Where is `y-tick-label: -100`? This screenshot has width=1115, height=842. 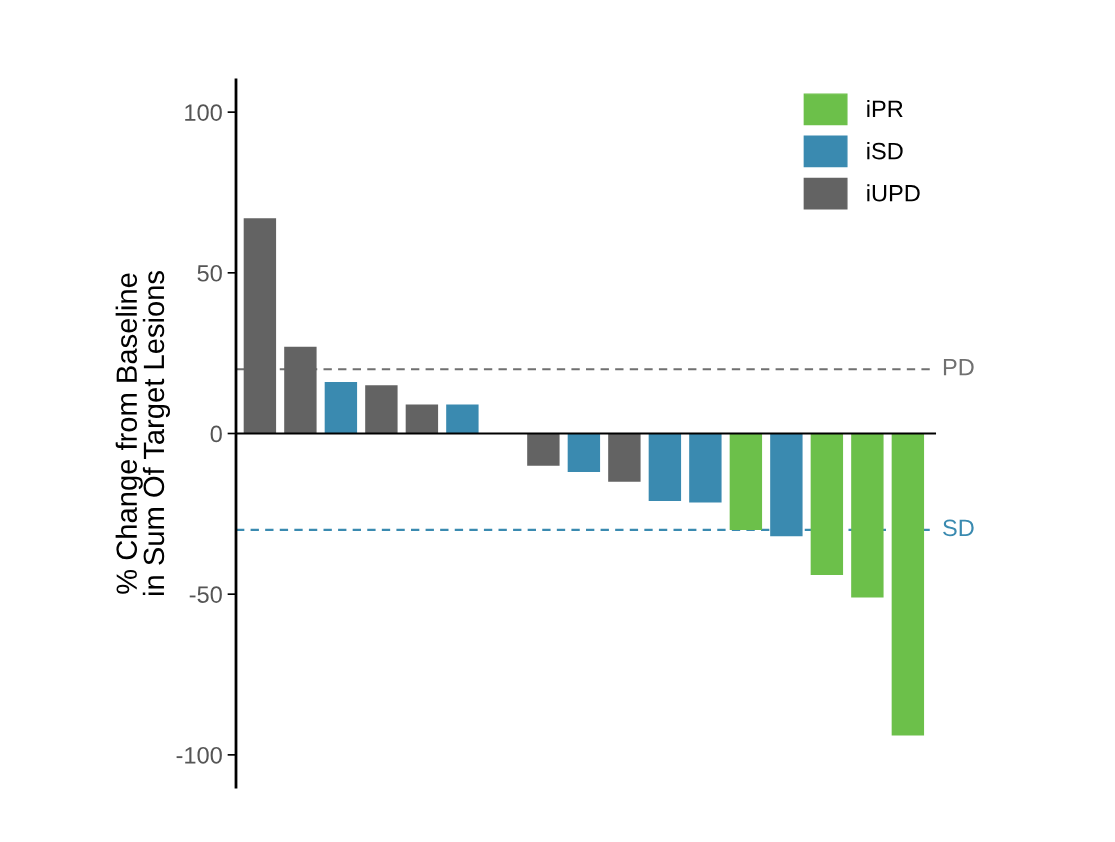
y-tick-label: -100 is located at coordinates (199, 755).